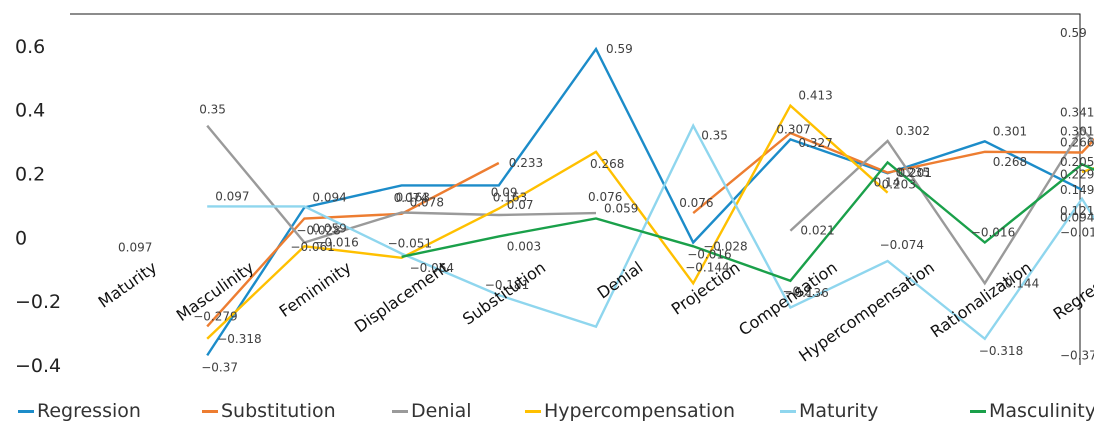  What do you see at coordinates (981, 300) in the screenshot?
I see `x-tick-label: Rationalization` at bounding box center [981, 300].